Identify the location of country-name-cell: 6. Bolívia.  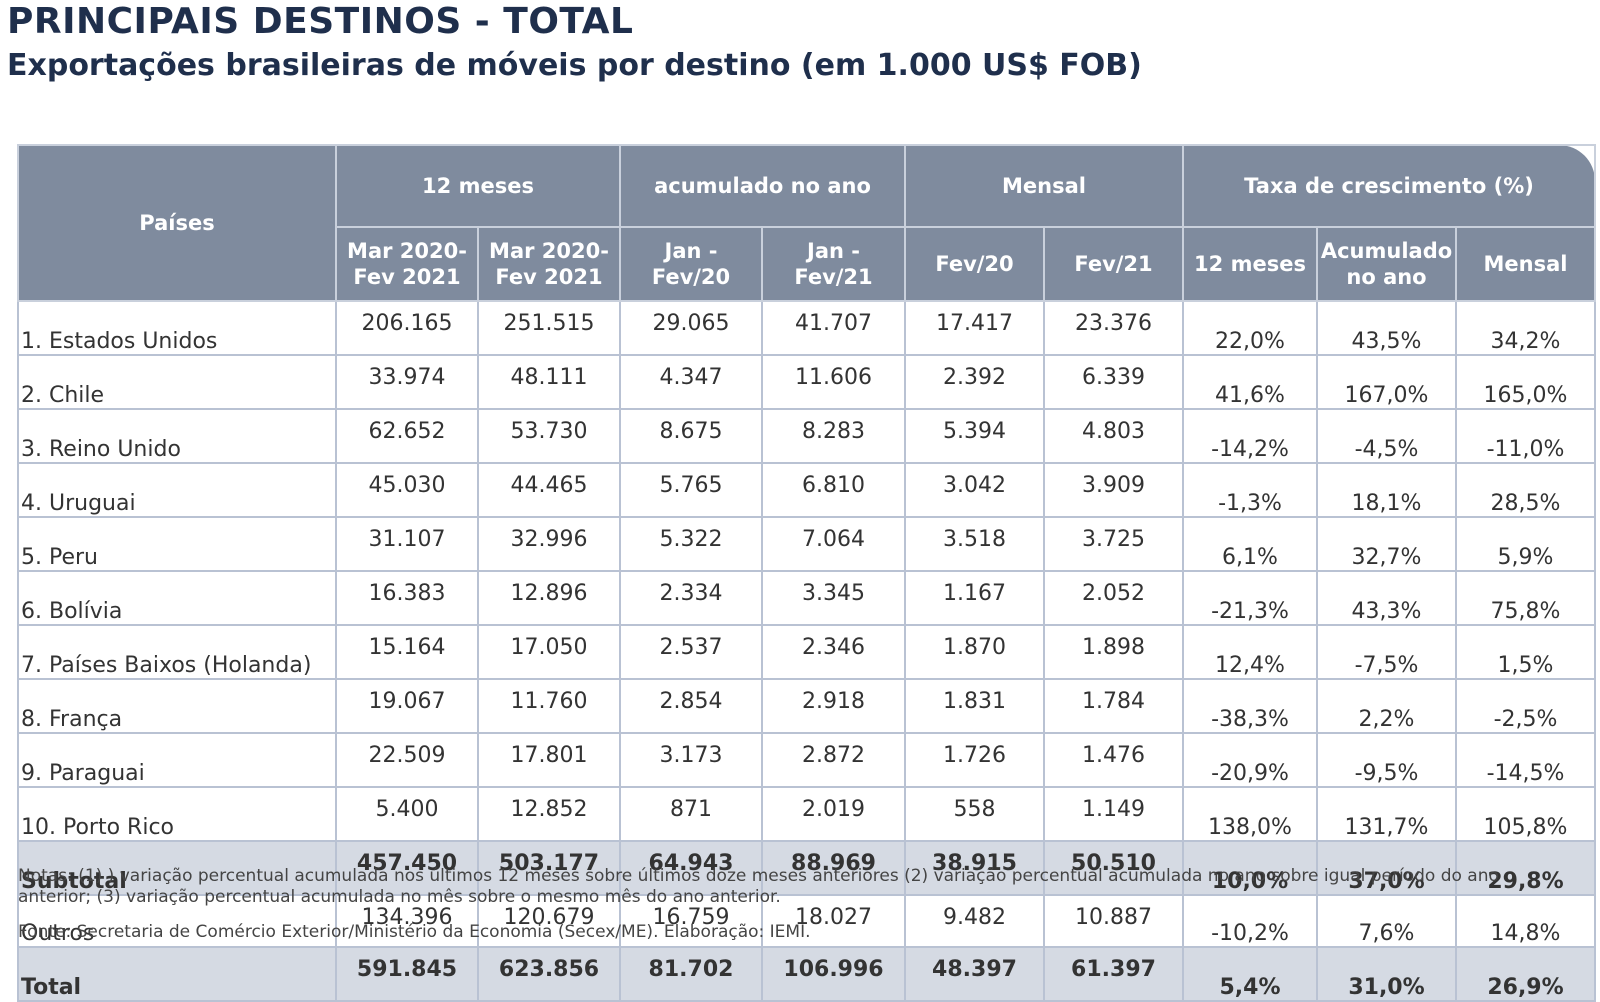
(177, 598).